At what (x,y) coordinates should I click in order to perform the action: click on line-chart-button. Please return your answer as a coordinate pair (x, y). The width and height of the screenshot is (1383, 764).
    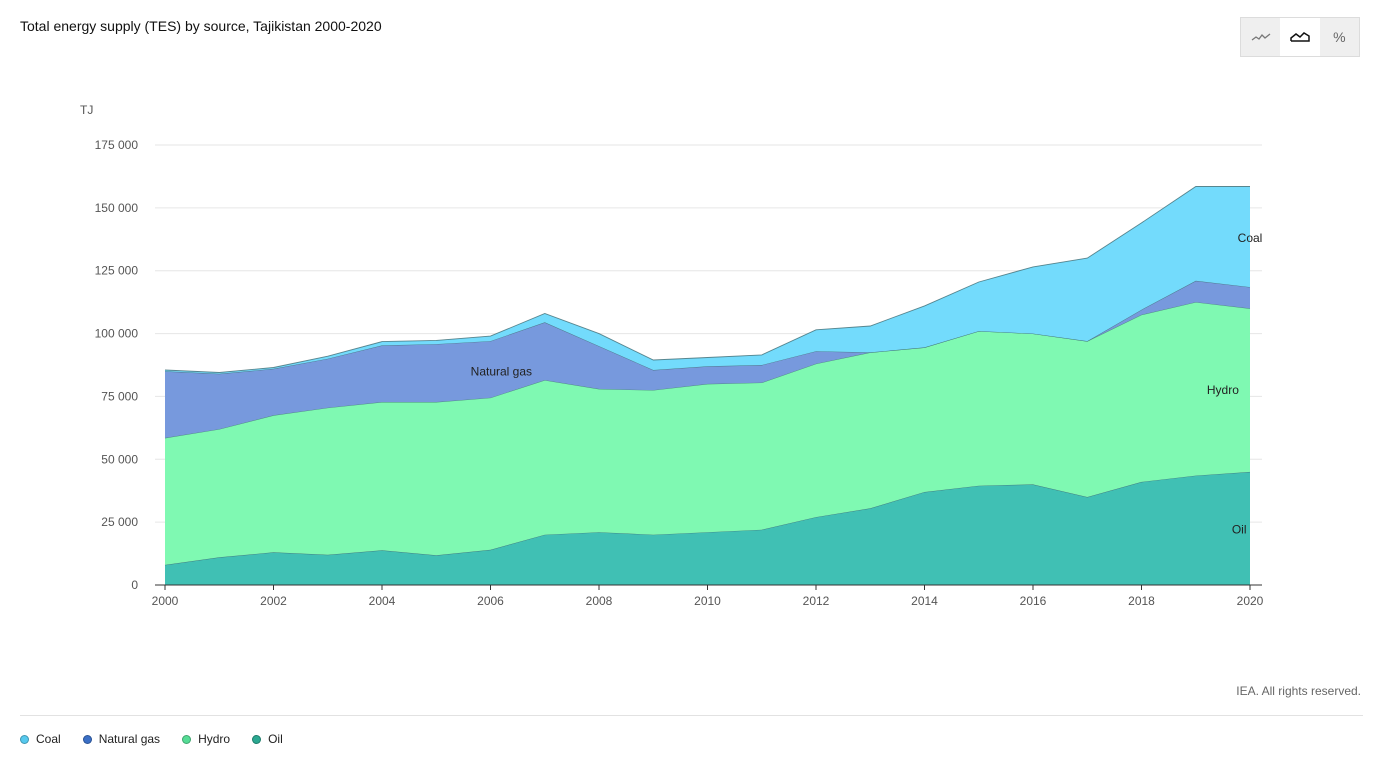
    Looking at the image, I should click on (1260, 37).